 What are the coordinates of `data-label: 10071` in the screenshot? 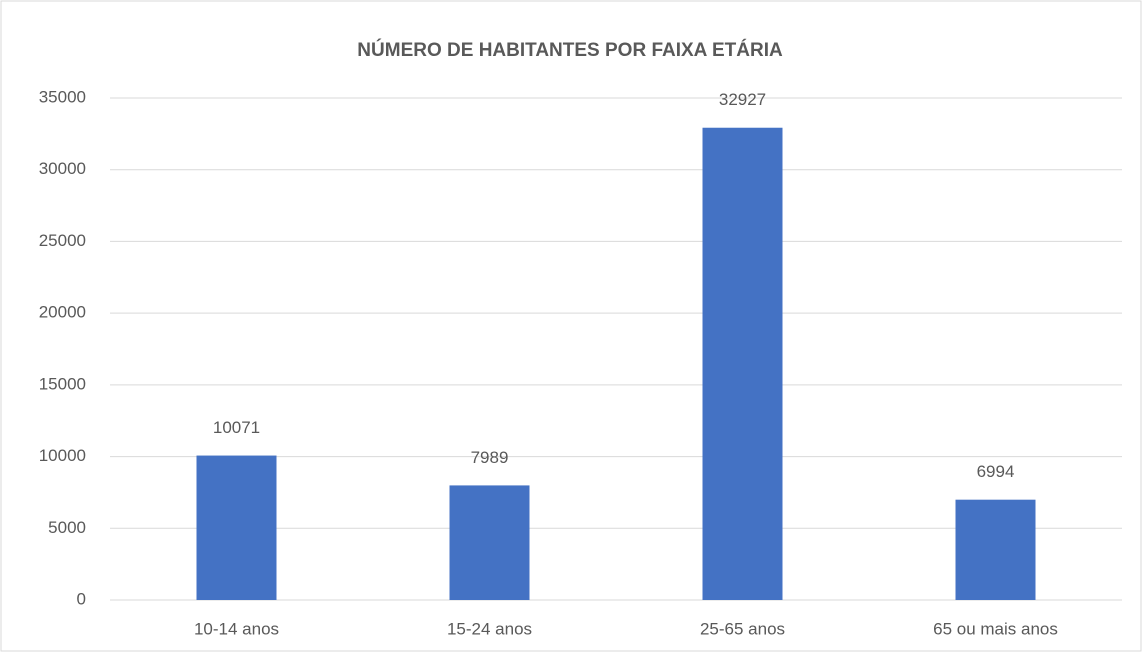 It's located at (236, 427).